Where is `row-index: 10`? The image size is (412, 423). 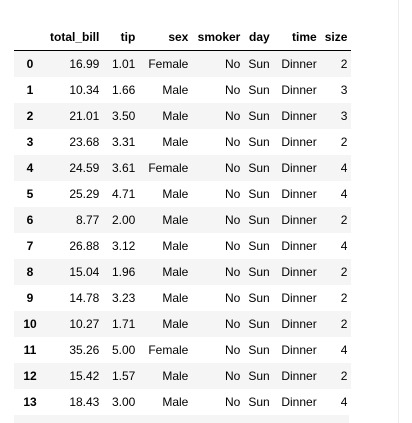 row-index: 10 is located at coordinates (30, 324).